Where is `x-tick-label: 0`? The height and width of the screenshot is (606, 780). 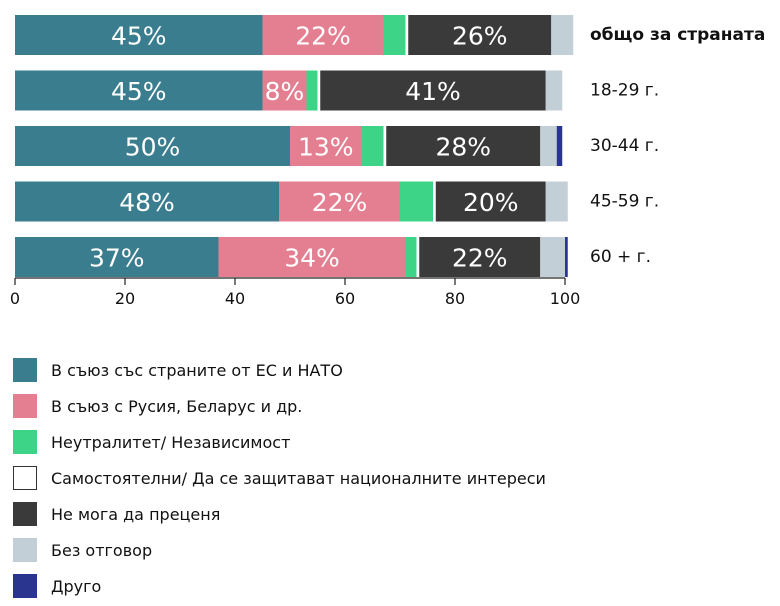 x-tick-label: 0 is located at coordinates (15, 298).